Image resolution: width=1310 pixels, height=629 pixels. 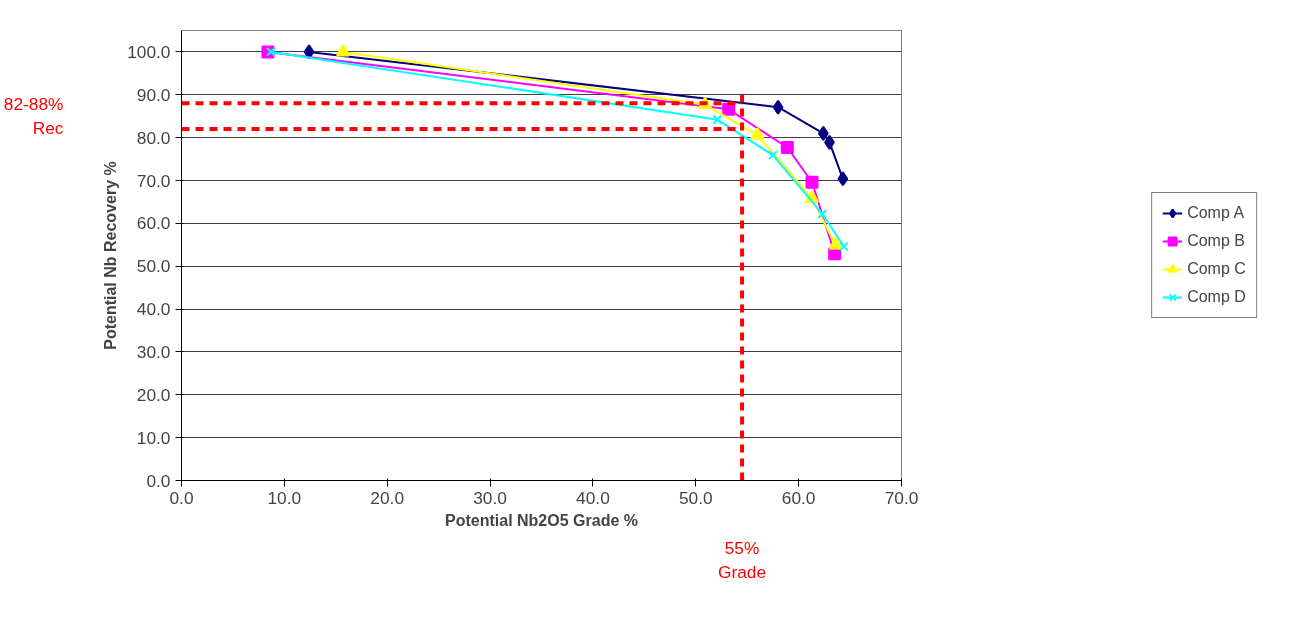 What do you see at coordinates (1216, 297) in the screenshot?
I see `legend-label: Comp D` at bounding box center [1216, 297].